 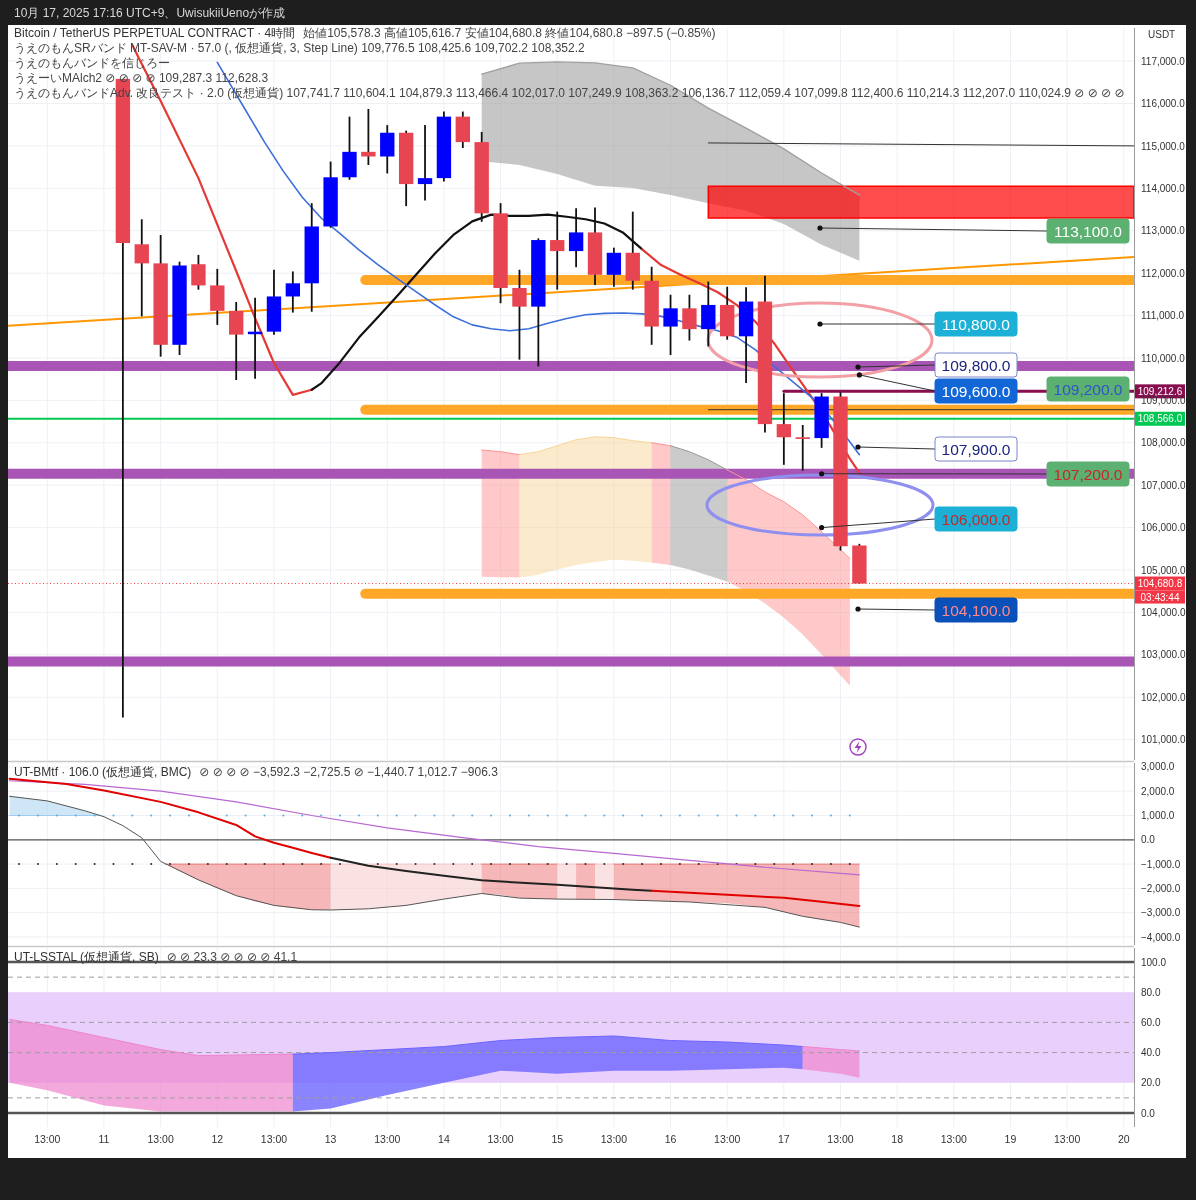 What do you see at coordinates (936, 365) in the screenshot?
I see `price-note: 109,800.0` at bounding box center [936, 365].